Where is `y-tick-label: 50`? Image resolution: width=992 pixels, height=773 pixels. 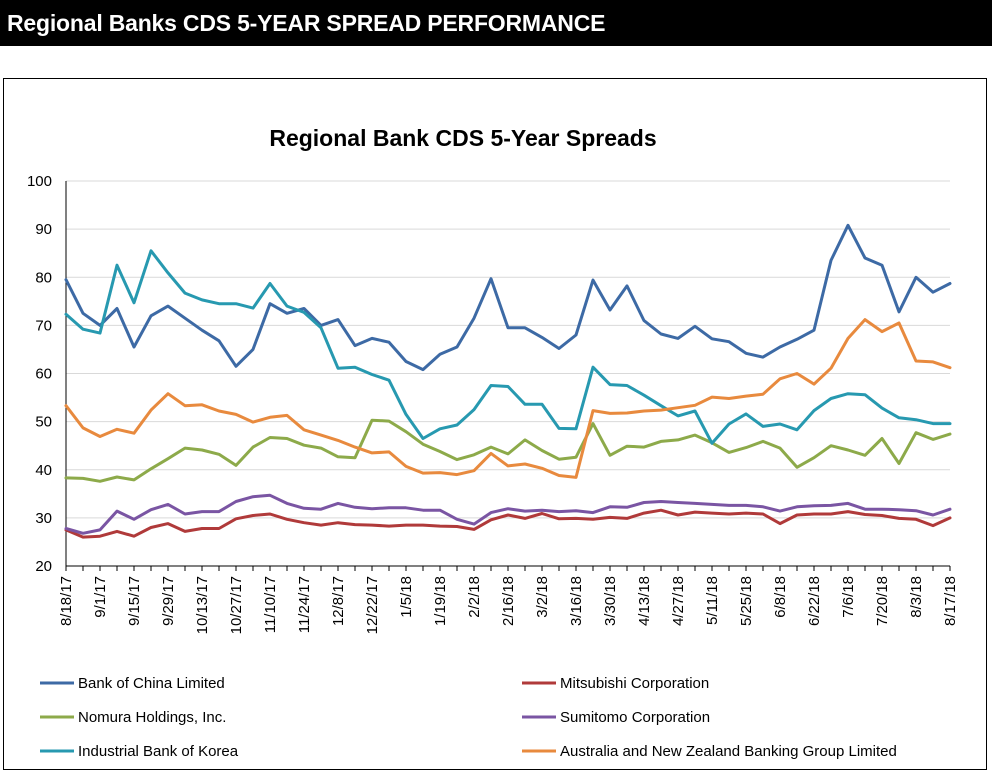
y-tick-label: 50 is located at coordinates (43, 422).